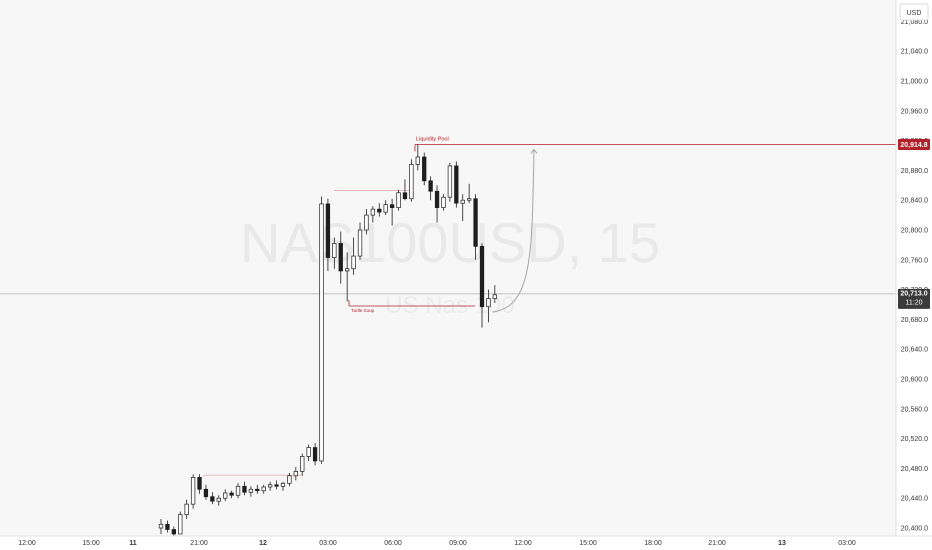 Image resolution: width=932 pixels, height=550 pixels. Describe the element at coordinates (458, 543) in the screenshot. I see `time-tick-label: 09:00` at that location.